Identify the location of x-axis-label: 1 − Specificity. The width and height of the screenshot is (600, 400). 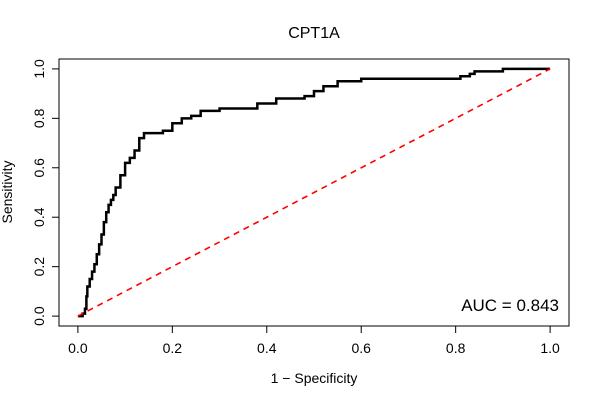
(314, 378).